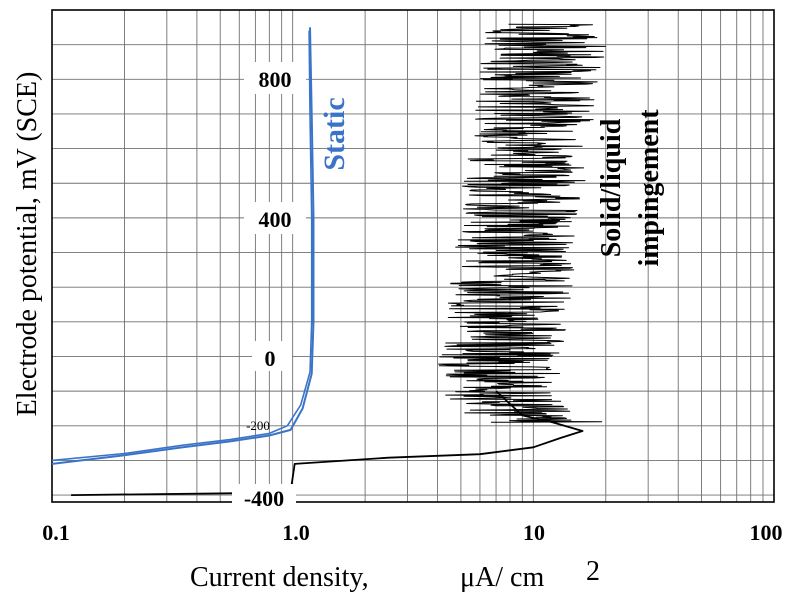 The image size is (800, 606). What do you see at coordinates (522, 223) in the screenshot?
I see `impingement-curve-noisy` at bounding box center [522, 223].